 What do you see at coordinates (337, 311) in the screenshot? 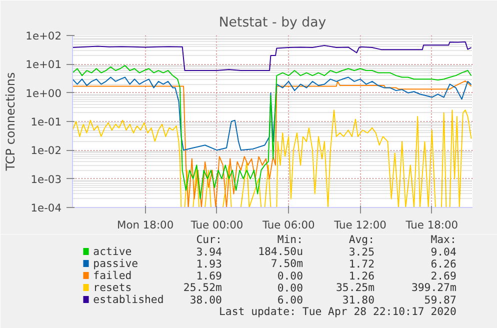
I see `text: Last update: Tue Apr 28 22:10:17 2020` at bounding box center [337, 311].